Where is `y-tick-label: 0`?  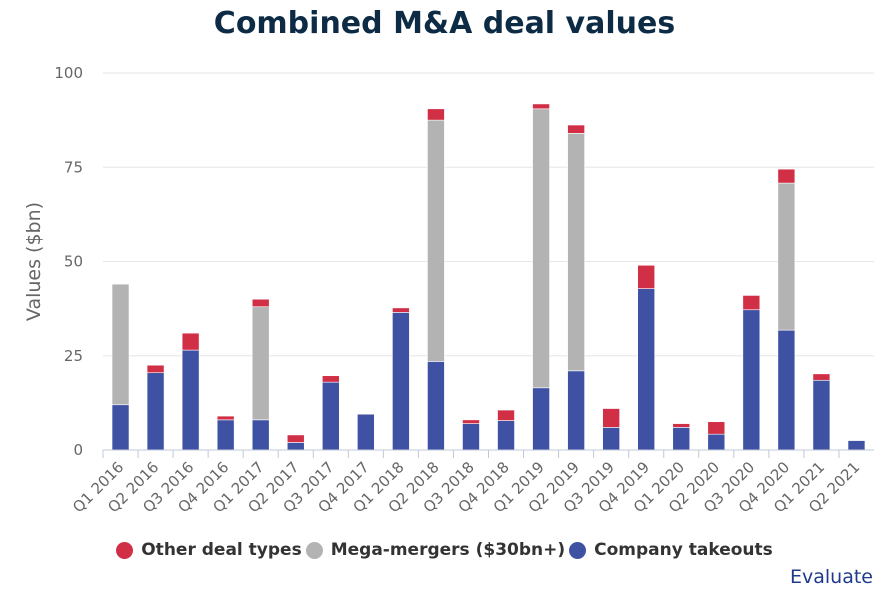 y-tick-label: 0 is located at coordinates (78, 450).